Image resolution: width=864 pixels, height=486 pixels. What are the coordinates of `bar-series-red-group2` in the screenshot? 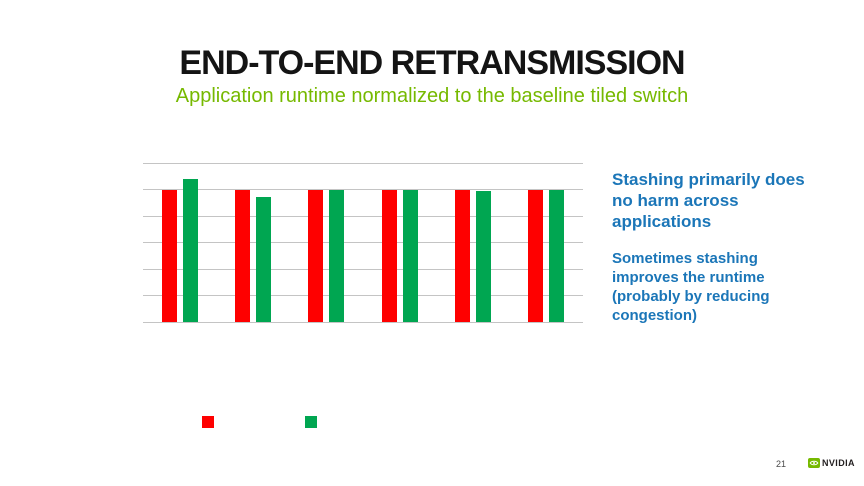 It's located at (242, 255).